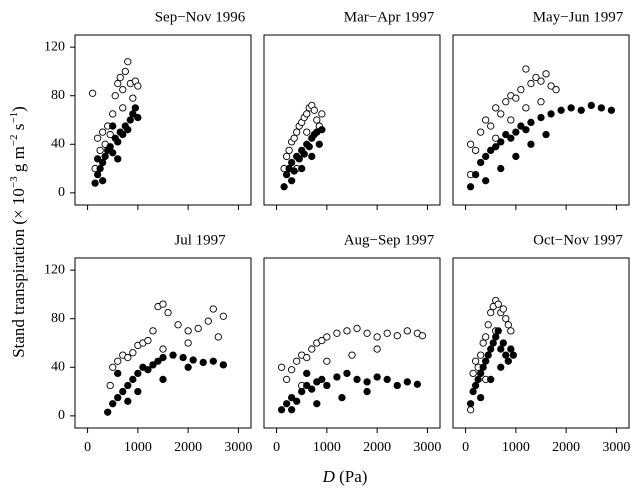  What do you see at coordinates (14, 140) in the screenshot?
I see `y-label-sup: −2` at bounding box center [14, 140].